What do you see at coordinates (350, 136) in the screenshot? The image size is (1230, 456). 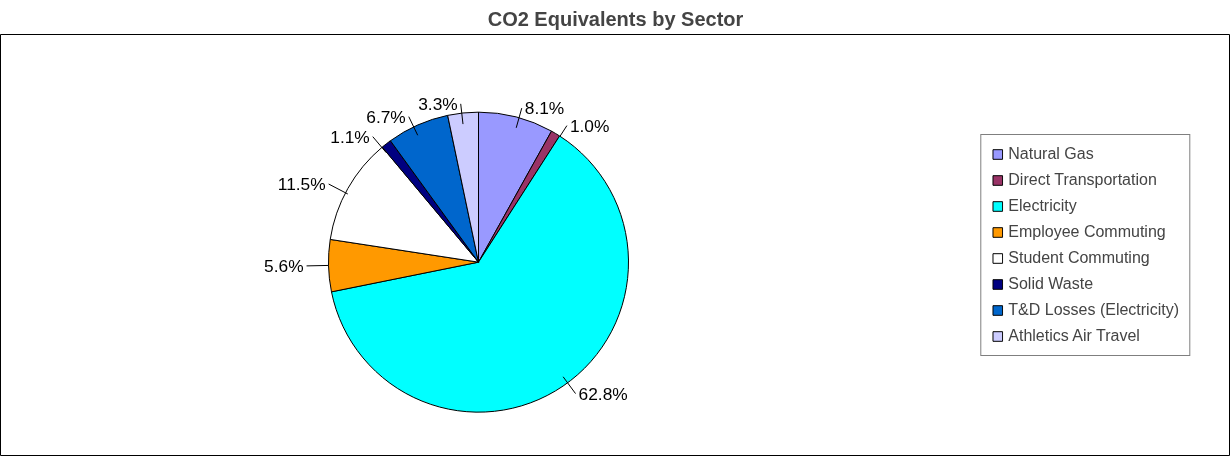 I see `data-label: 1.1%` at bounding box center [350, 136].